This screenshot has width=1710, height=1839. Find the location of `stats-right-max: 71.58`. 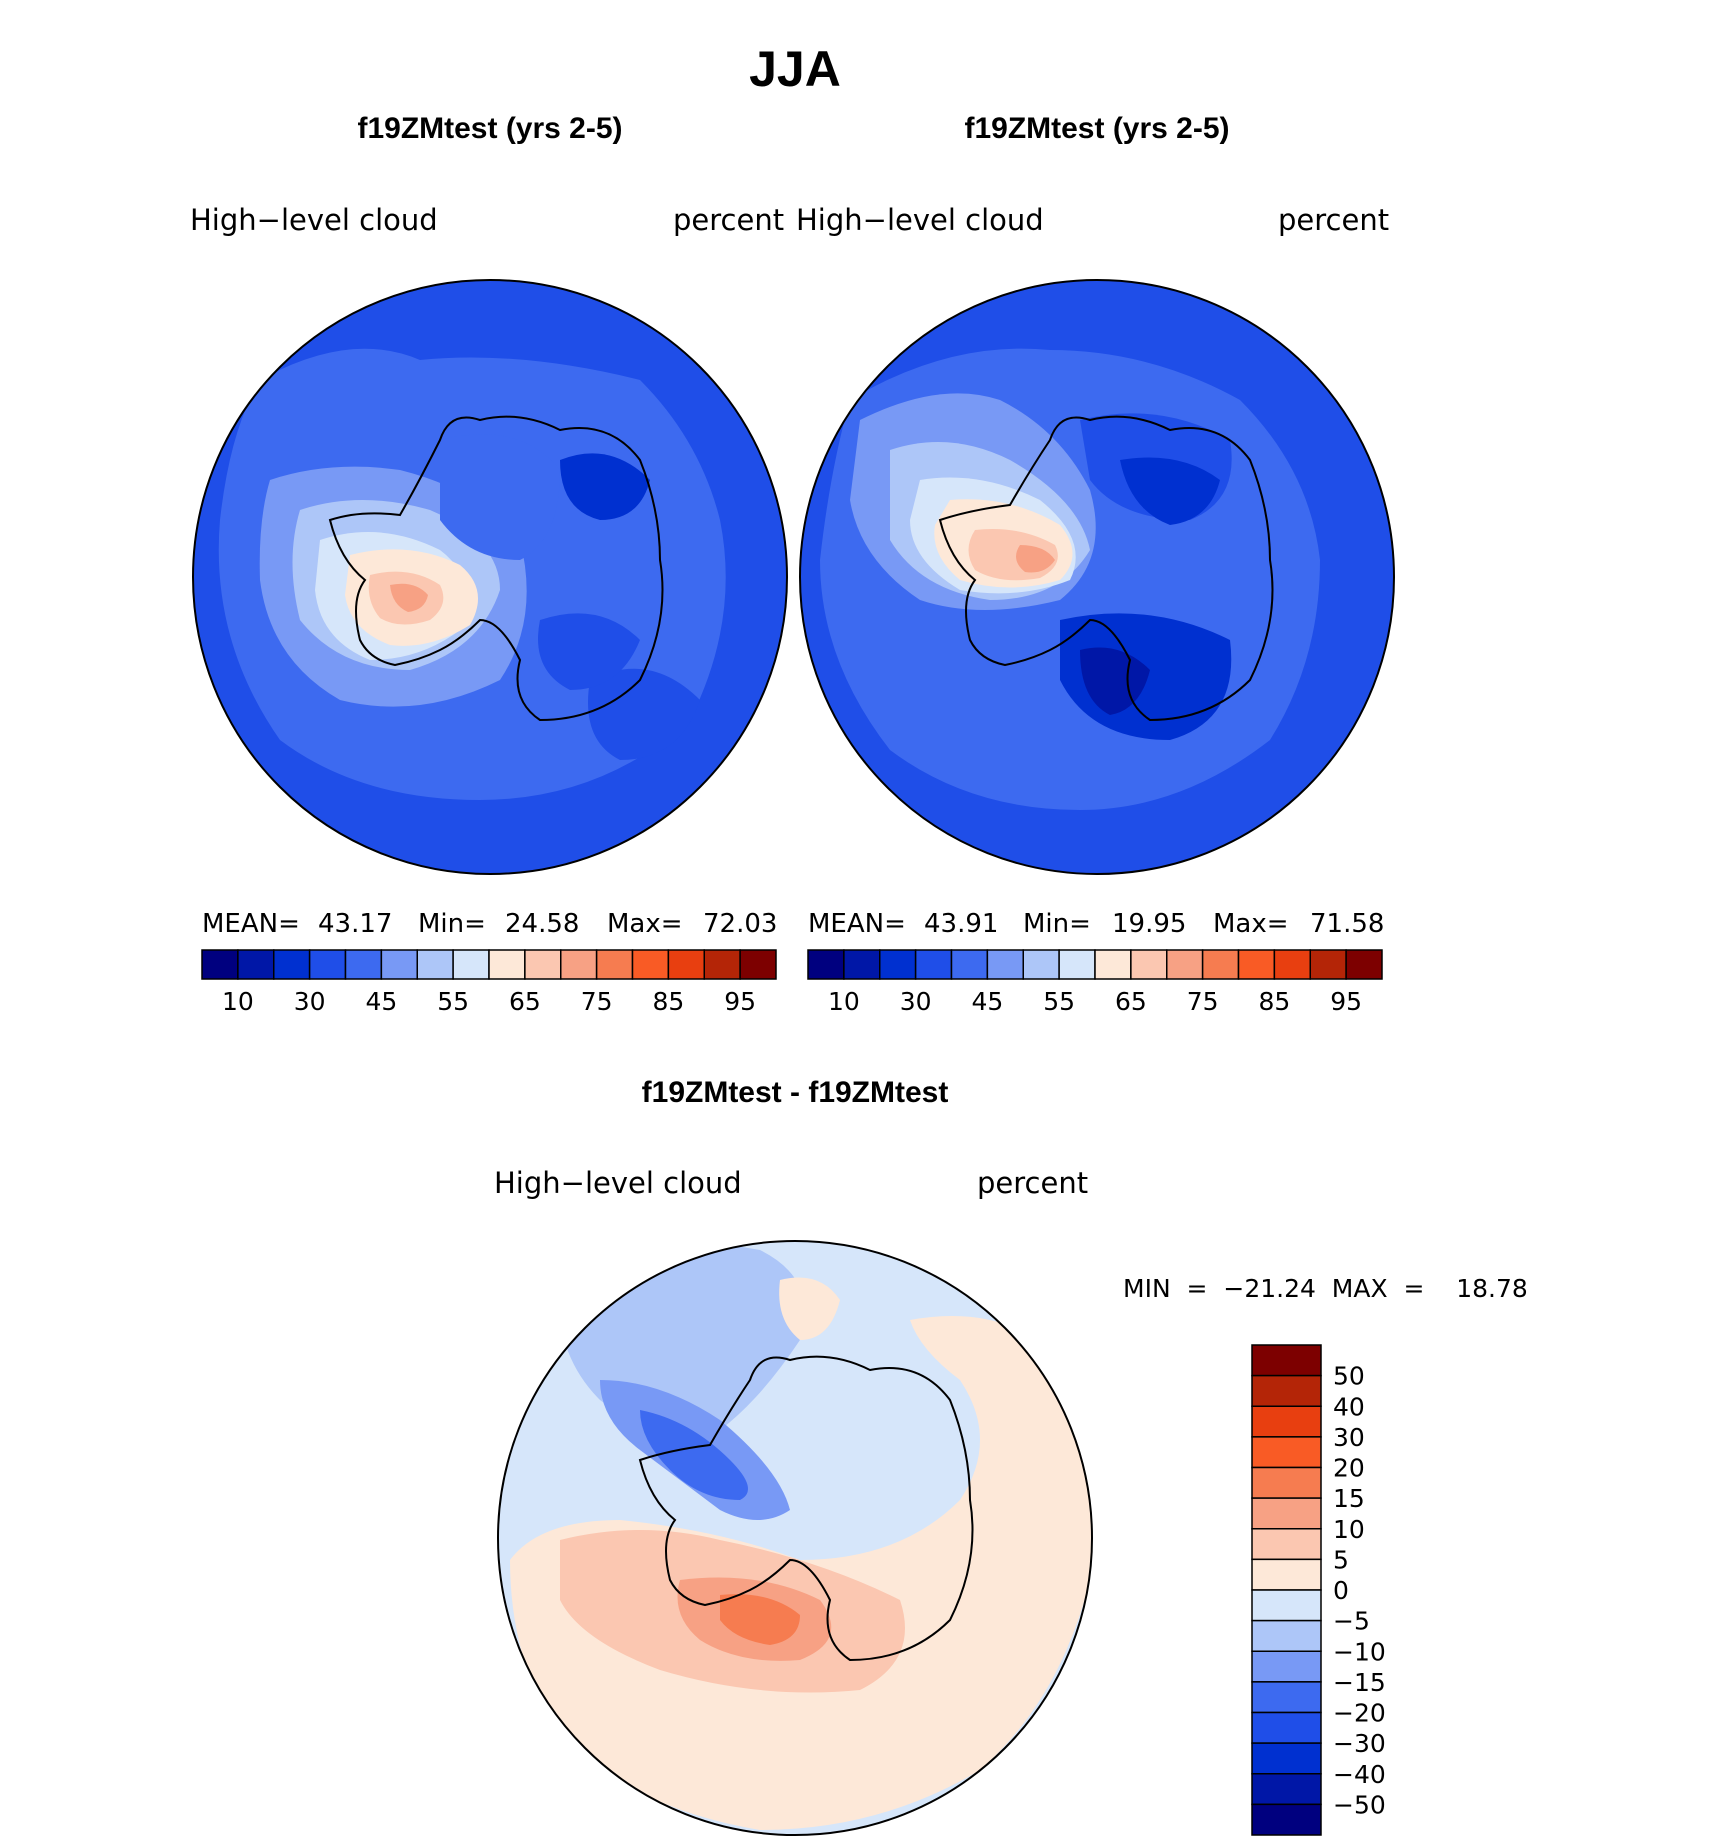

stats-right-max: 71.58 is located at coordinates (1347, 924).